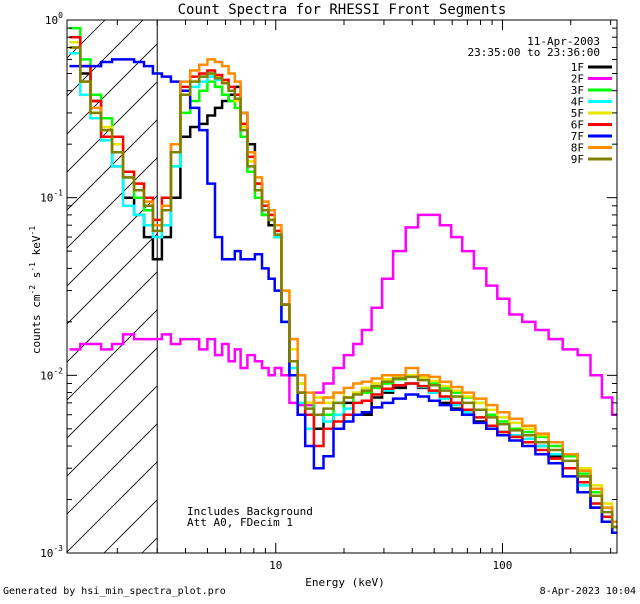 The height and width of the screenshot is (604, 640). What do you see at coordinates (577, 90) in the screenshot?
I see `legend-label-3f: 3F` at bounding box center [577, 90].